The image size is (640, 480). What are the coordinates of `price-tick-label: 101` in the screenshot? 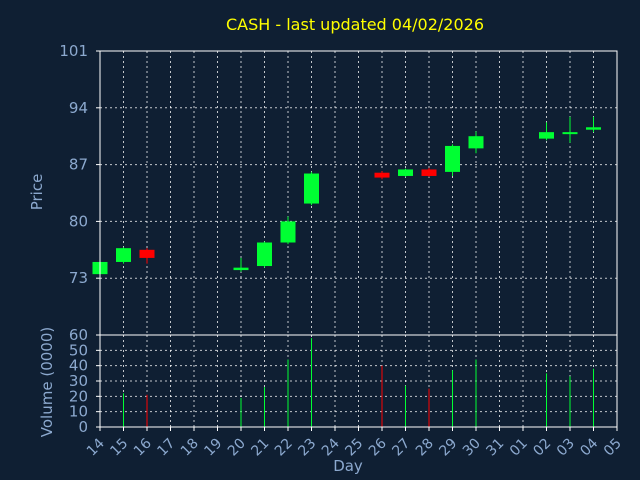 It's located at (73, 51).